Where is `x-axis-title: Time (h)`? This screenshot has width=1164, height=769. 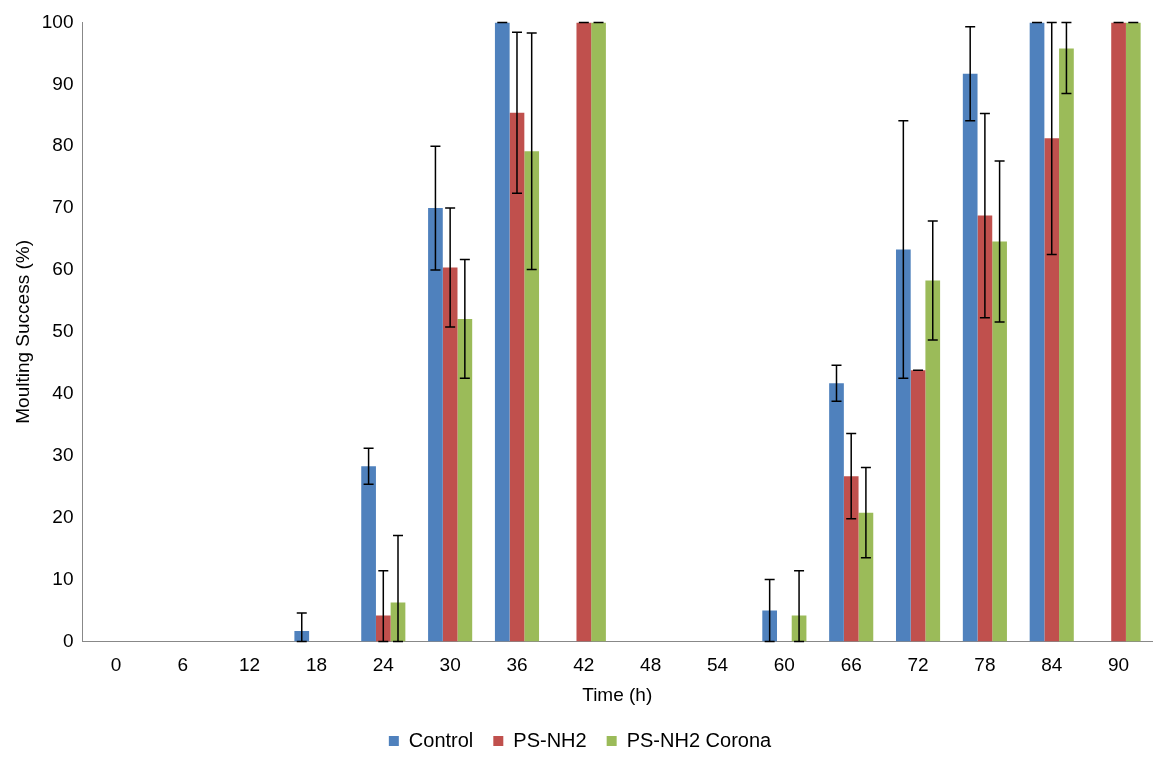 x-axis-title: Time (h) is located at coordinates (617, 694).